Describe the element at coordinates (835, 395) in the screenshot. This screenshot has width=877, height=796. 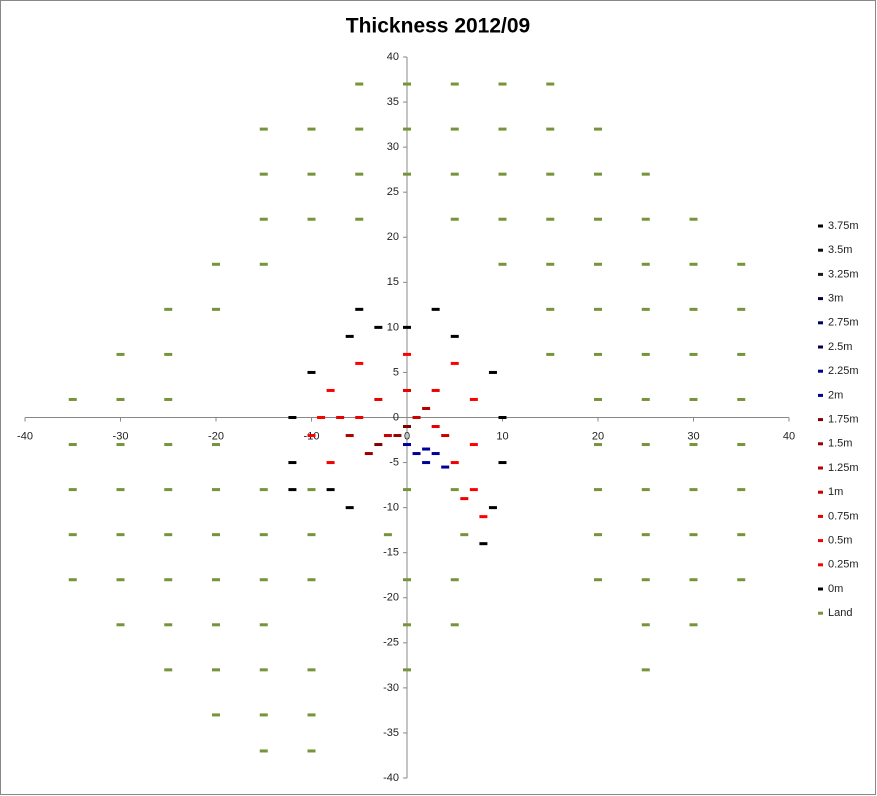
I see `legend-label: 2m` at that location.